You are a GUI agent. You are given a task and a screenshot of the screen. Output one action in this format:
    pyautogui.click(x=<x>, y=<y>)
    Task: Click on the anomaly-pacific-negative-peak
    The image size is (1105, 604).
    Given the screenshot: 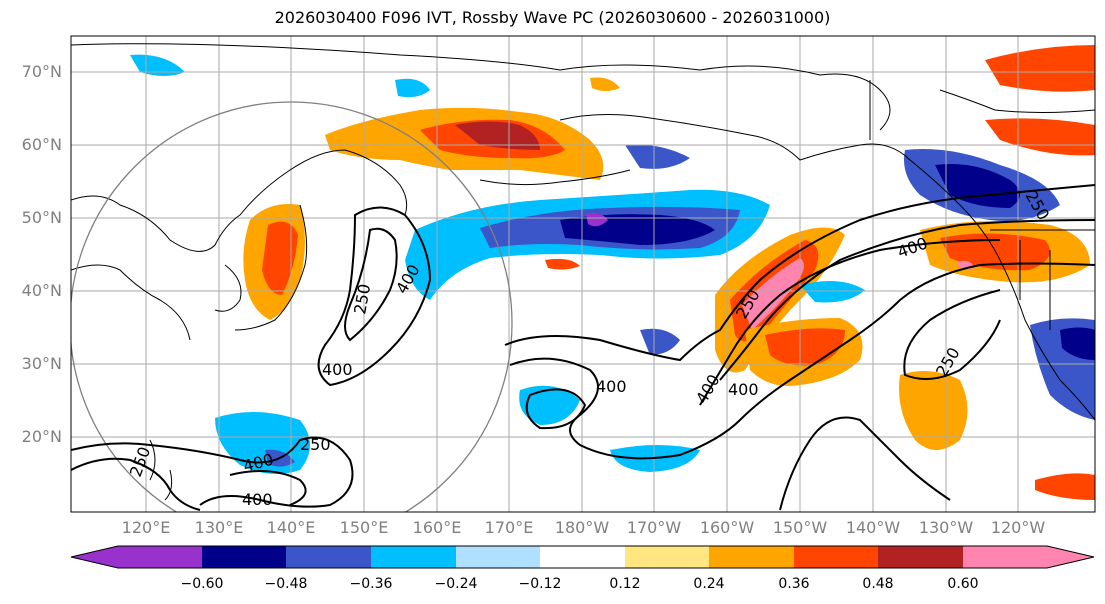 What is the action you would take?
    pyautogui.click(x=597, y=219)
    